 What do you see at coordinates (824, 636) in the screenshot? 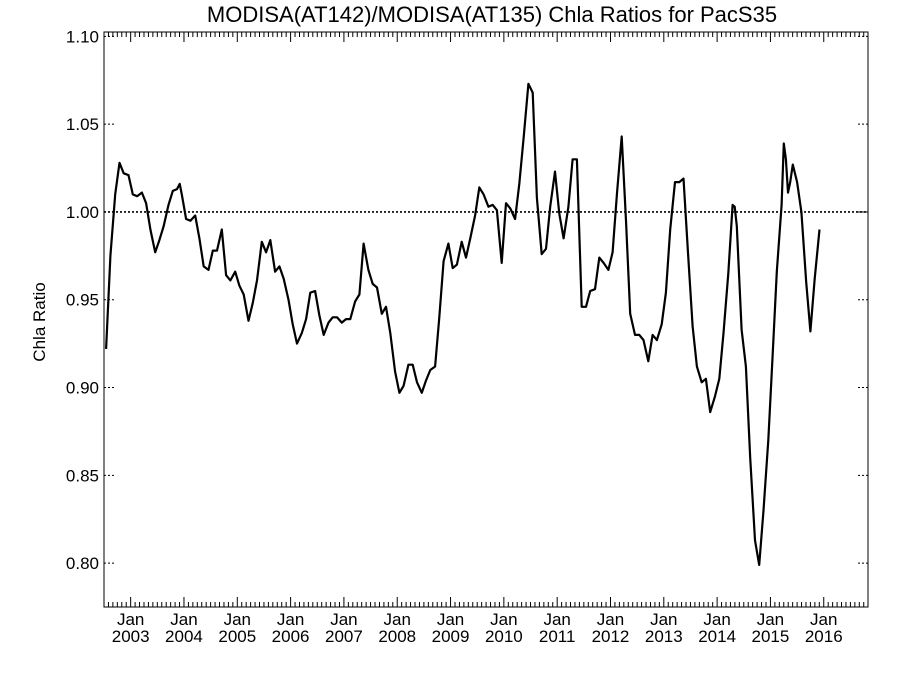
I see `x-tick-year-label: 2016` at bounding box center [824, 636].